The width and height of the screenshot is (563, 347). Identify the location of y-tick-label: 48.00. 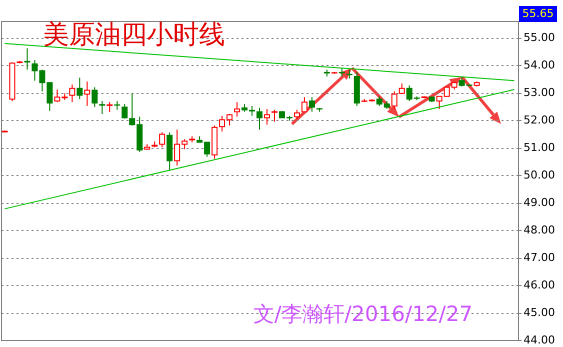
(539, 230).